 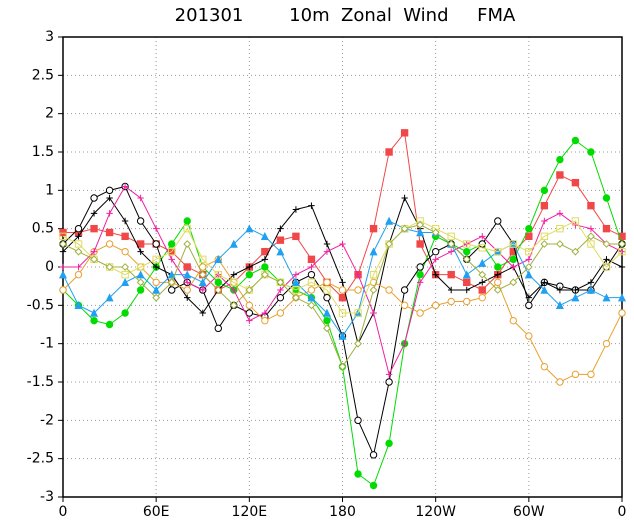 I want to click on x-tick-label: 120E, so click(x=250, y=512).